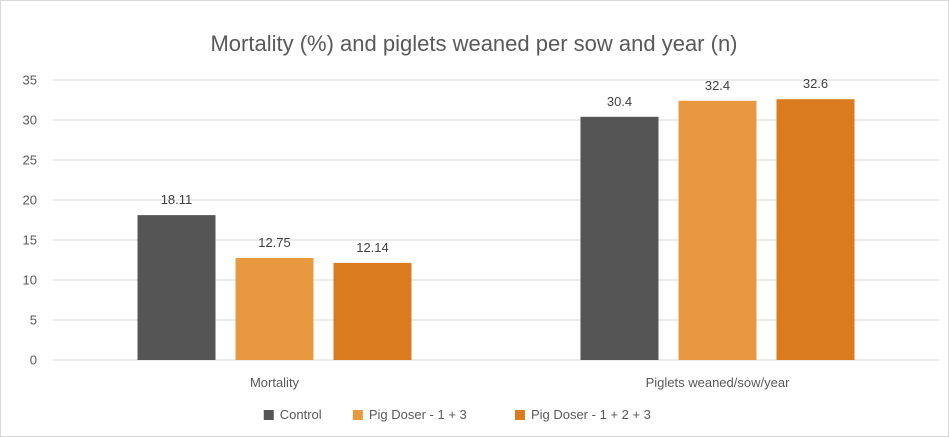  I want to click on x-category-label: Piglets weaned/sow/year, so click(718, 382).